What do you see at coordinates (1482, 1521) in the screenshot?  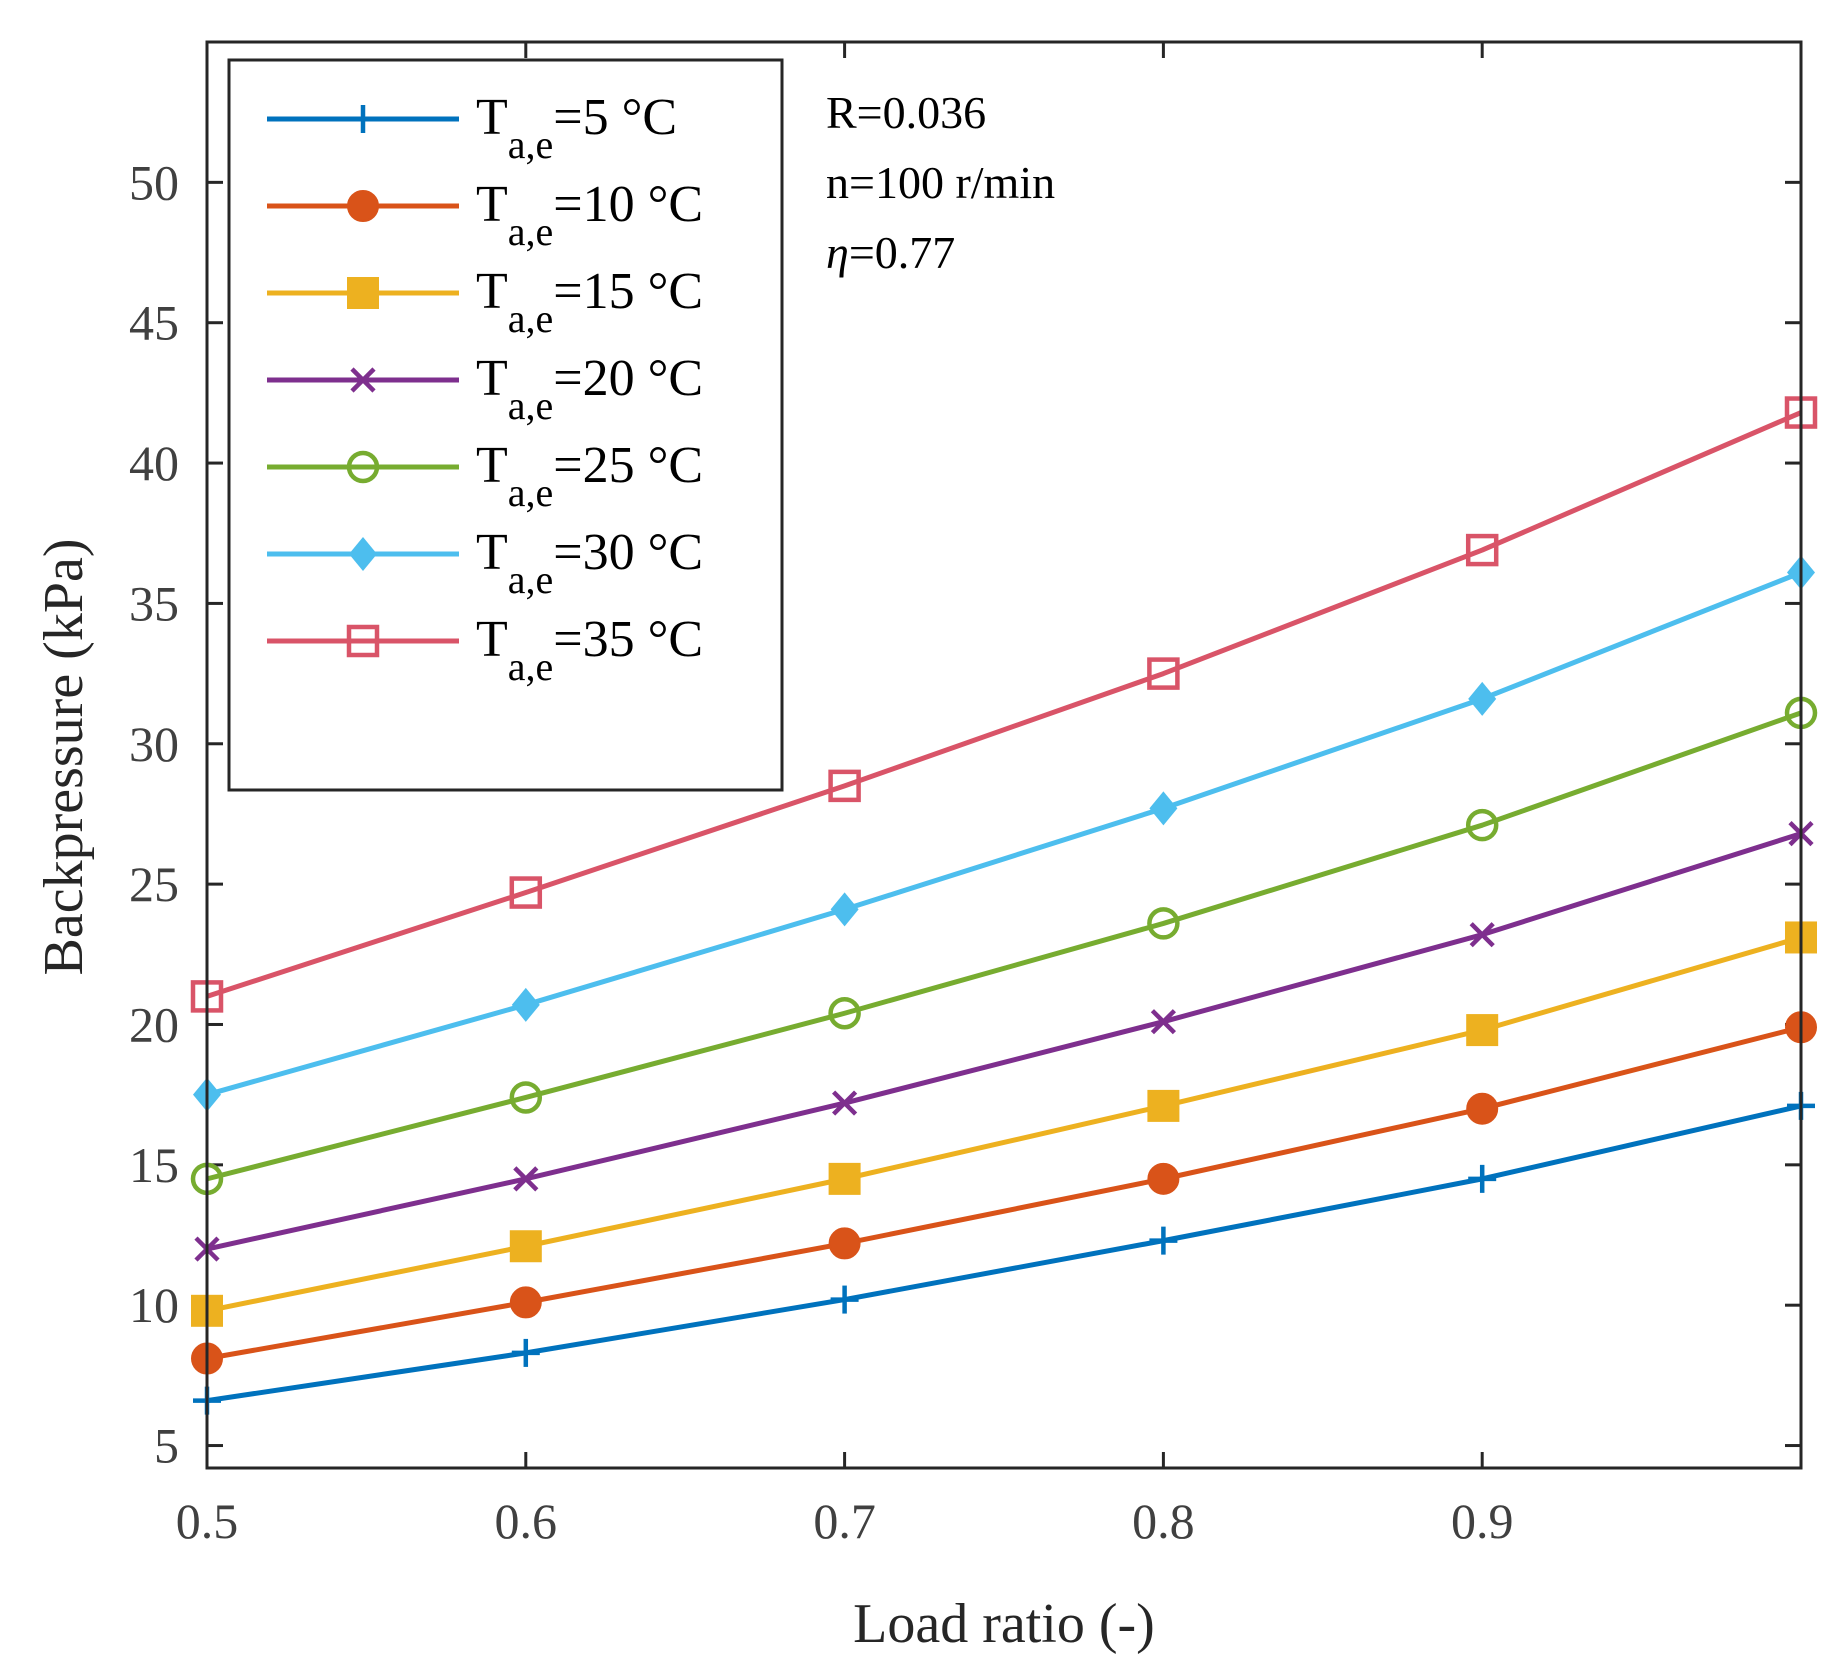 I see `x-tick-label: 0.9` at bounding box center [1482, 1521].